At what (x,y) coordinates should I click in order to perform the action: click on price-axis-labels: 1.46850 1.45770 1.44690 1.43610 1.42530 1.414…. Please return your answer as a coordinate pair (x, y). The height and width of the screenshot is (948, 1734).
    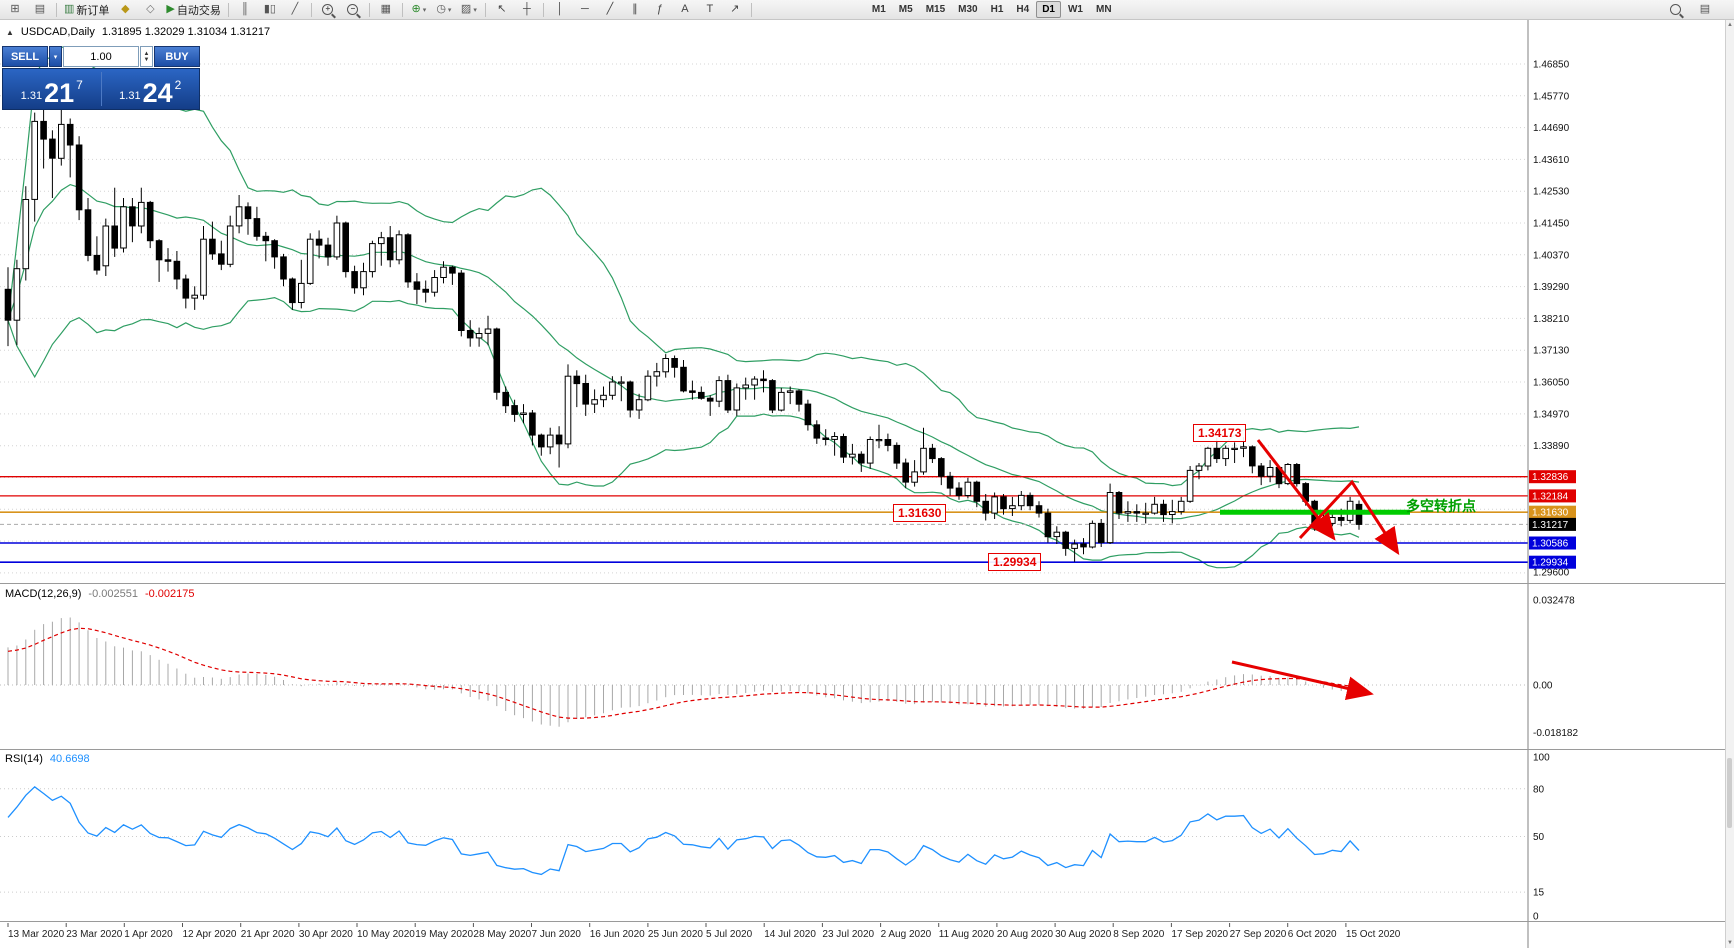
    Looking at the image, I should click on (1551, 319).